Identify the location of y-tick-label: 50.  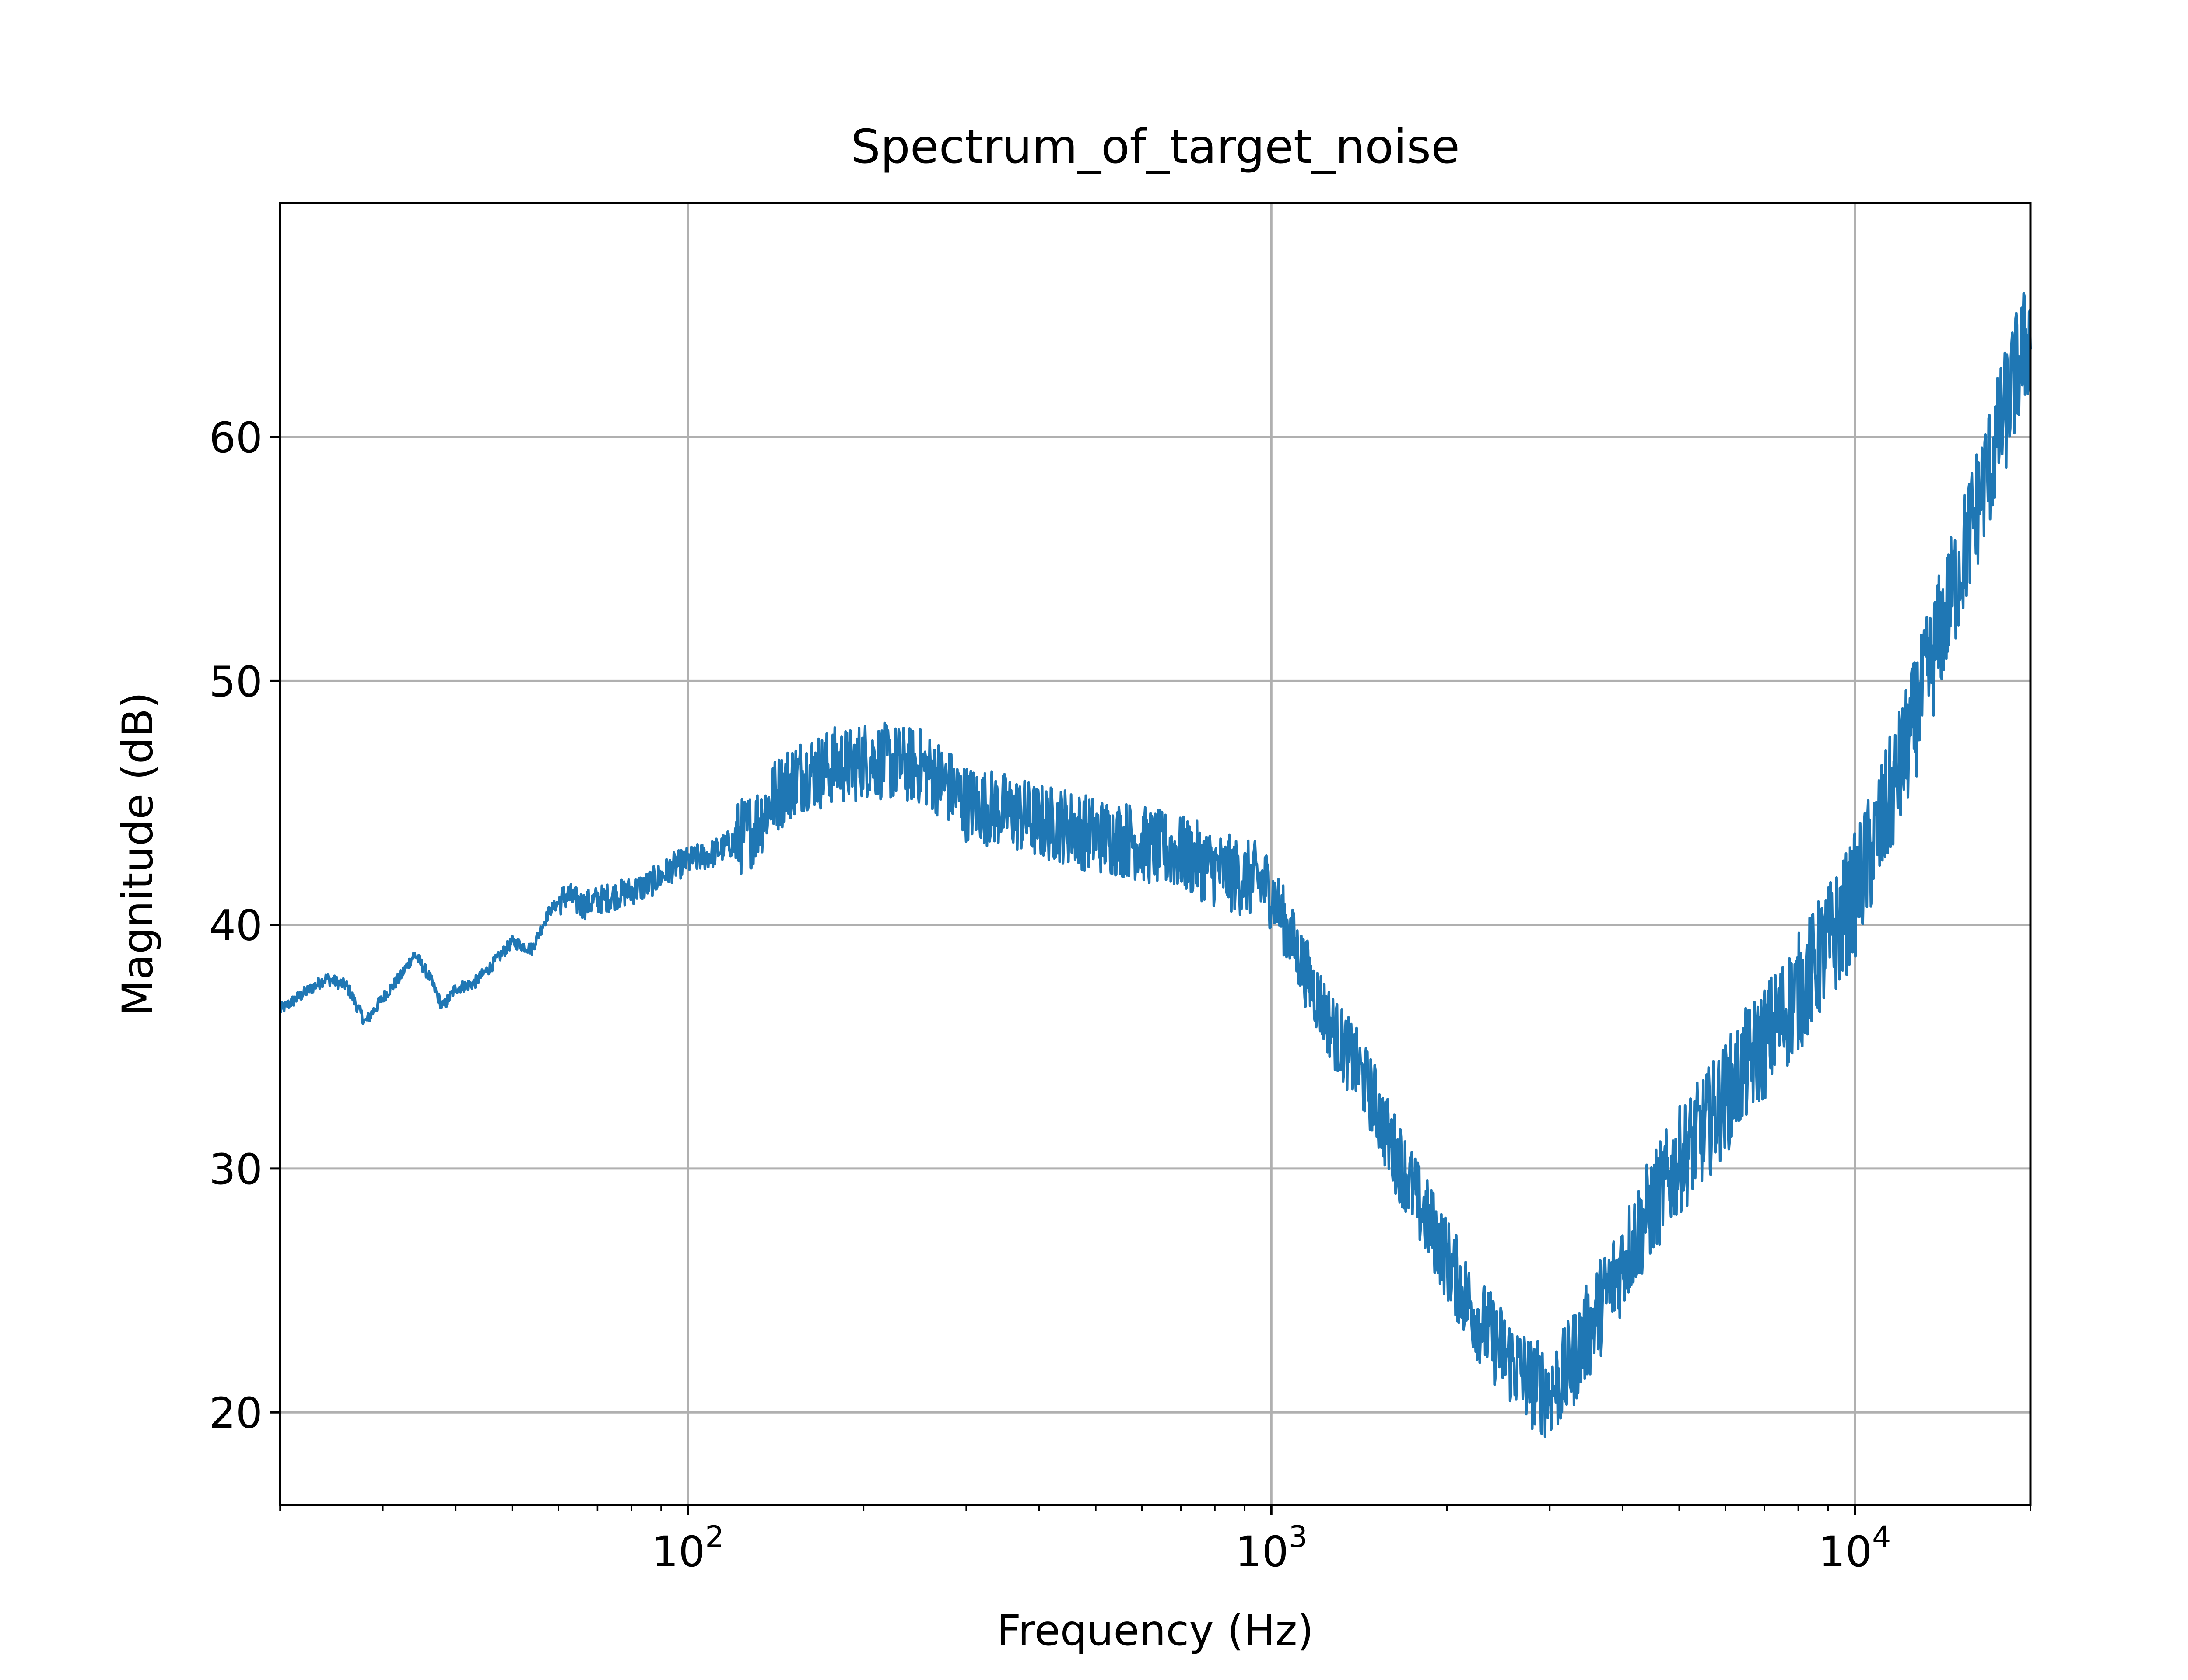
(236, 681).